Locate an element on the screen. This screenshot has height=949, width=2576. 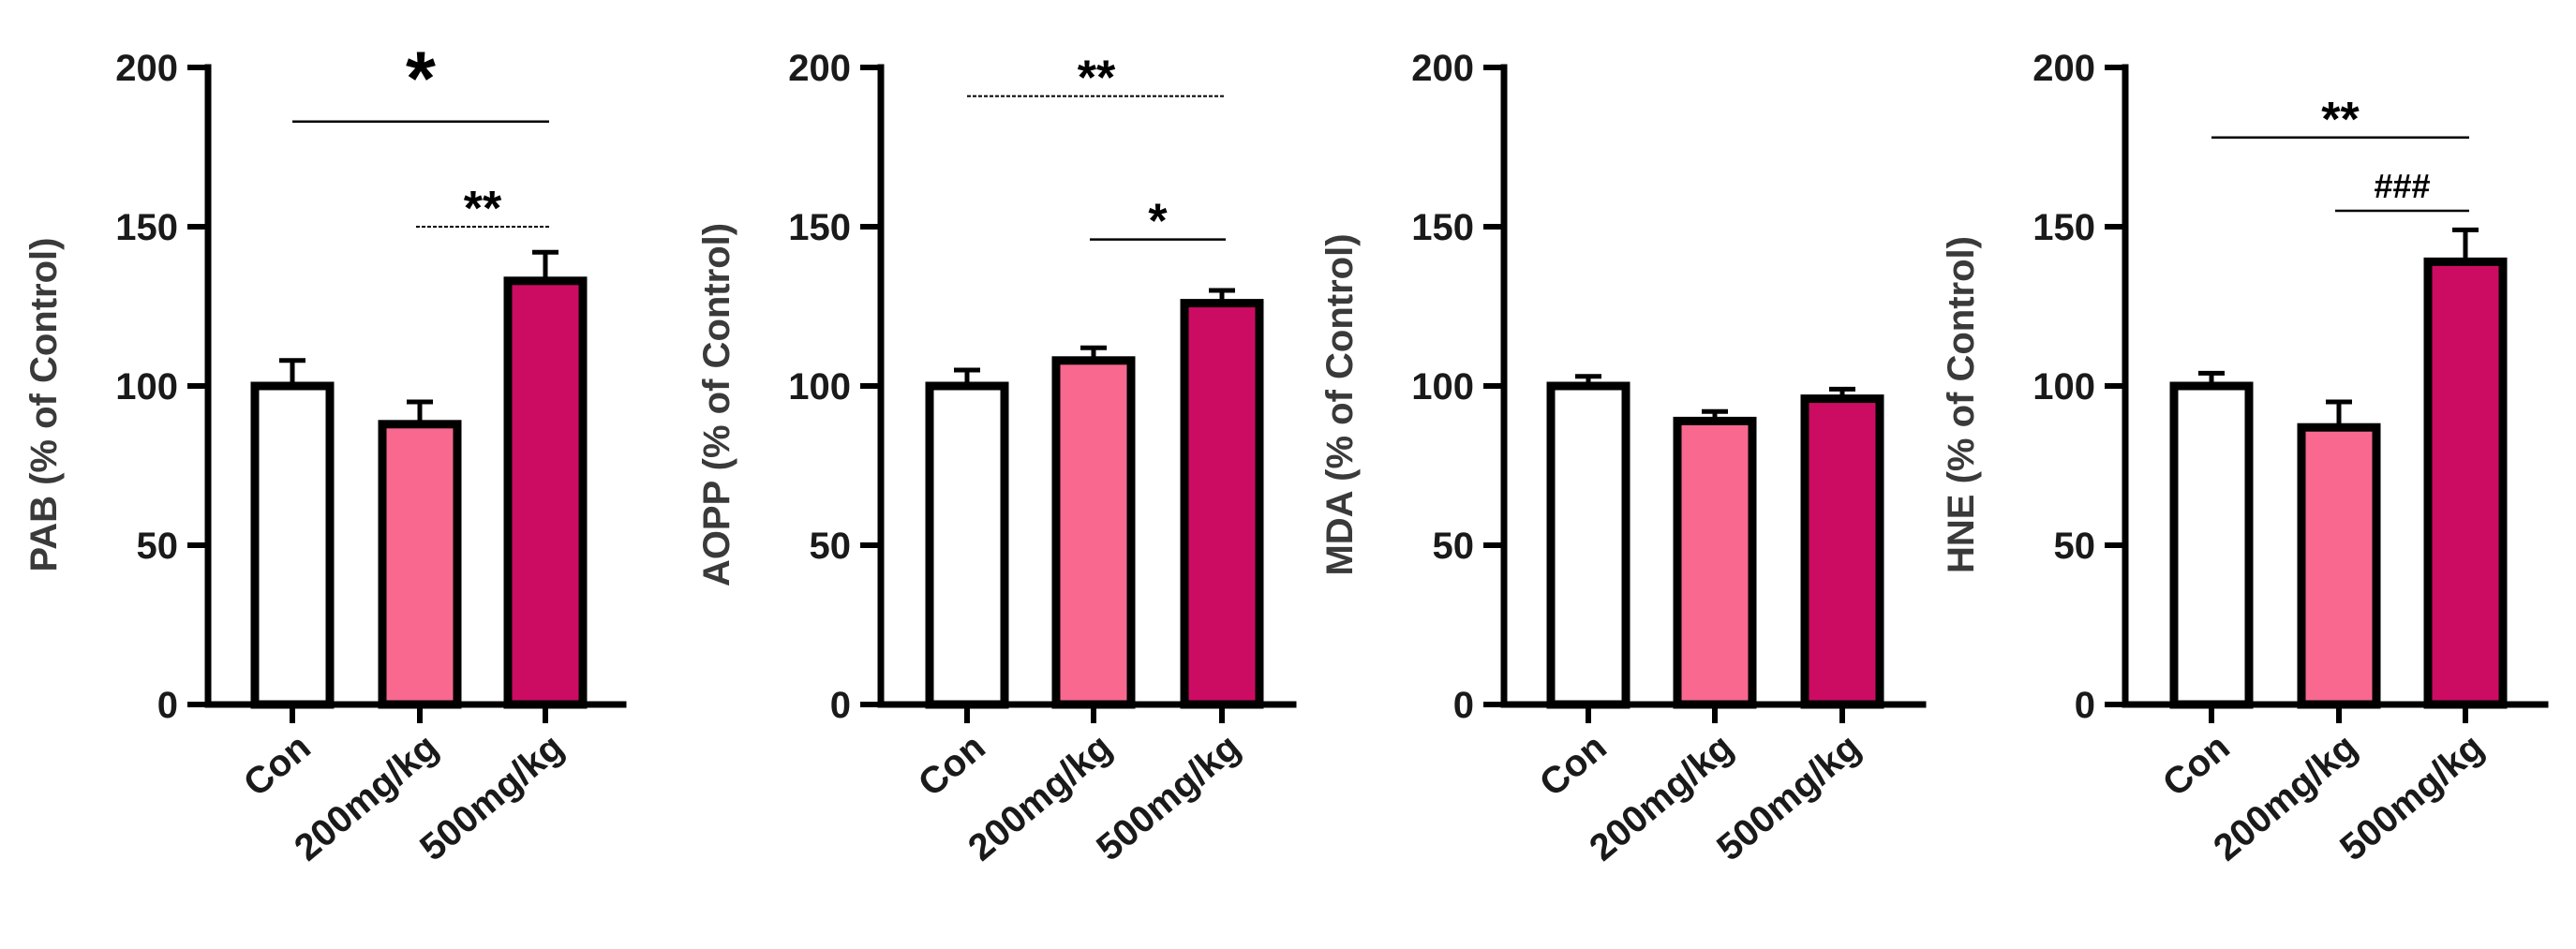
y-axis-title: MDA (% of Control) is located at coordinates (1340, 404).